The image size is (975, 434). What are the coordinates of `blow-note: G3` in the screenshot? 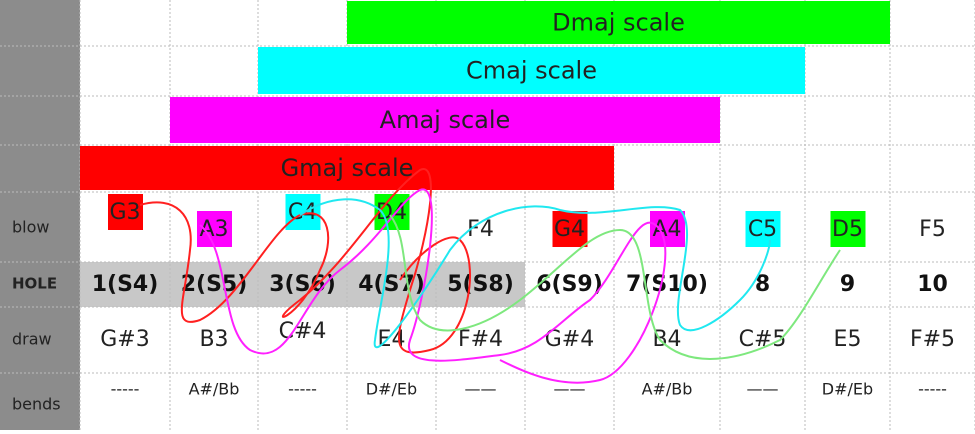 It's located at (124, 212).